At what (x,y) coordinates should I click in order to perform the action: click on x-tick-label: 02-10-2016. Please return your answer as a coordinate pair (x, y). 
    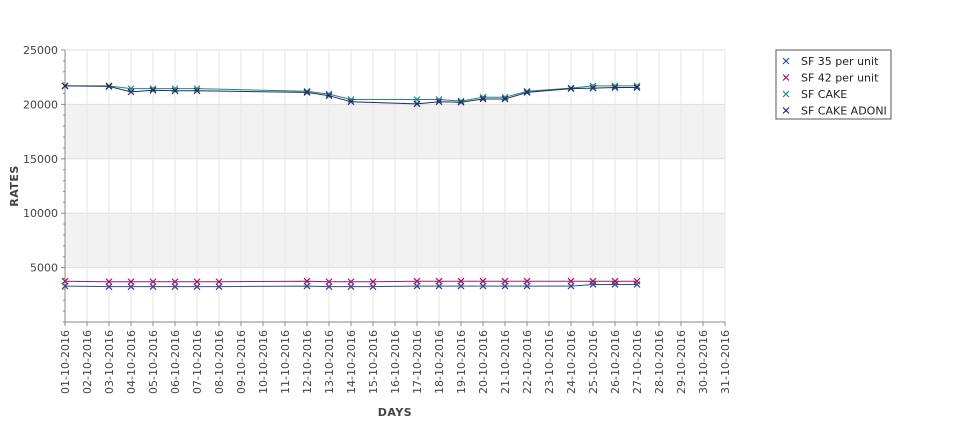
    Looking at the image, I should click on (87, 362).